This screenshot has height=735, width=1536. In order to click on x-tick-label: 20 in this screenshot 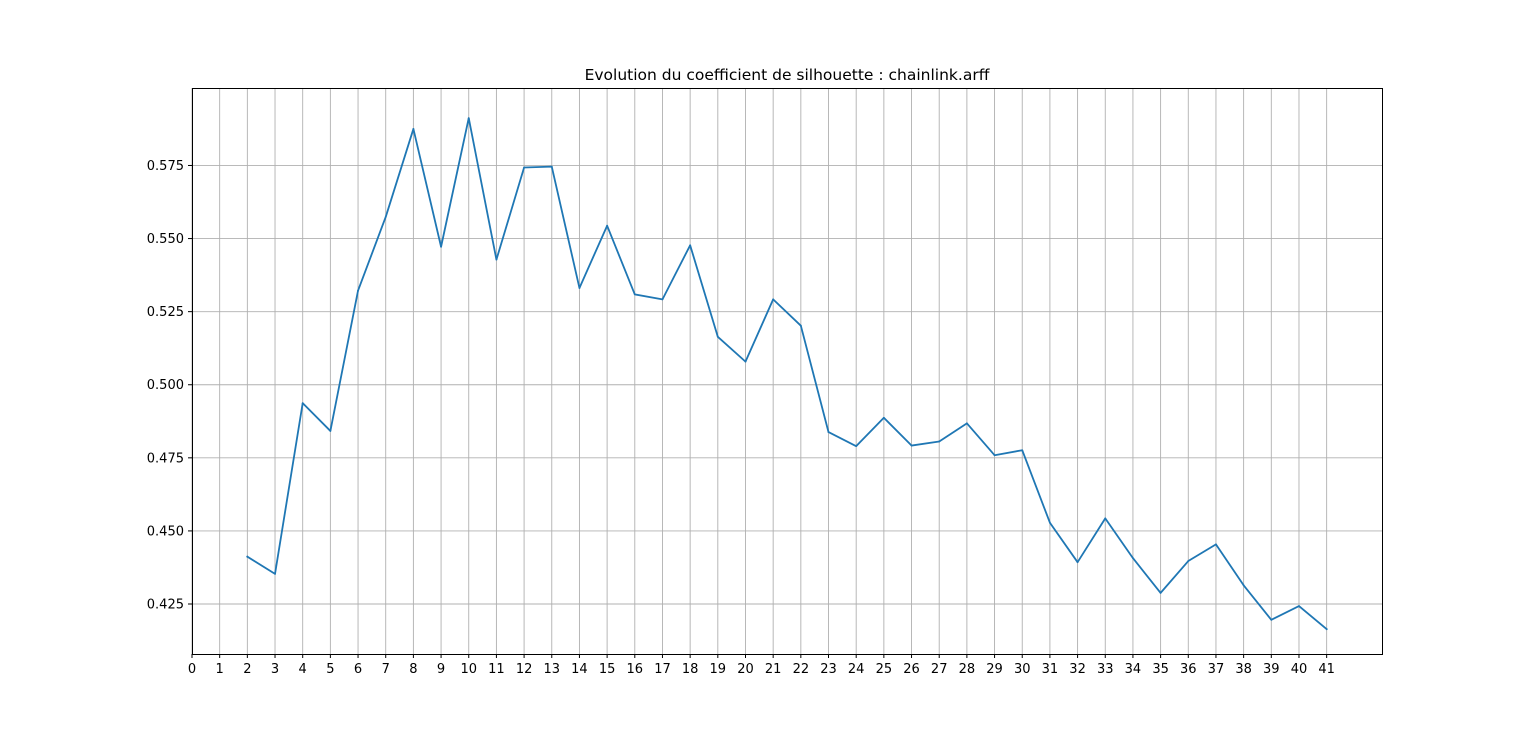, I will do `click(745, 669)`.